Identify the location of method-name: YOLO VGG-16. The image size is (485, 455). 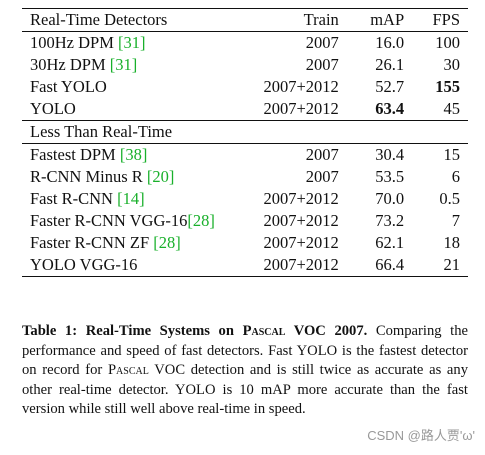
(84, 264).